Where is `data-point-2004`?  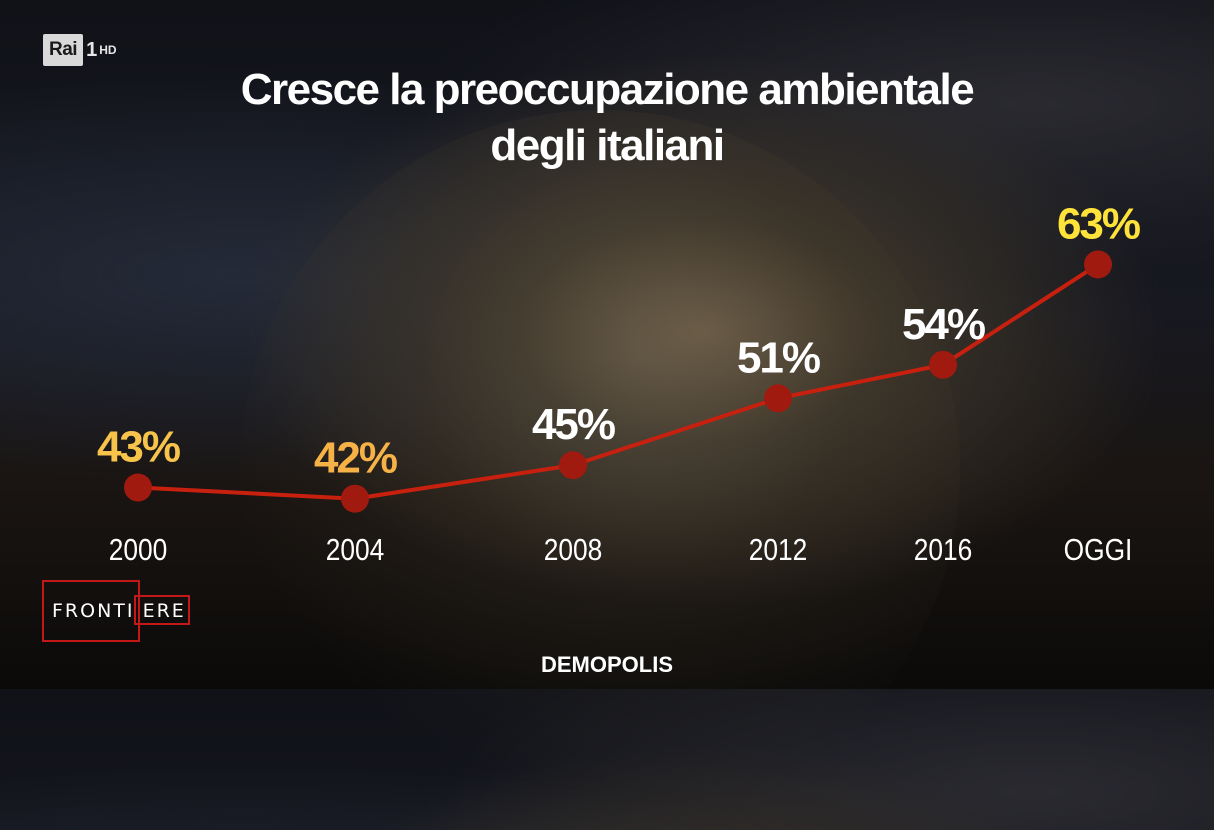 data-point-2004 is located at coordinates (355, 498).